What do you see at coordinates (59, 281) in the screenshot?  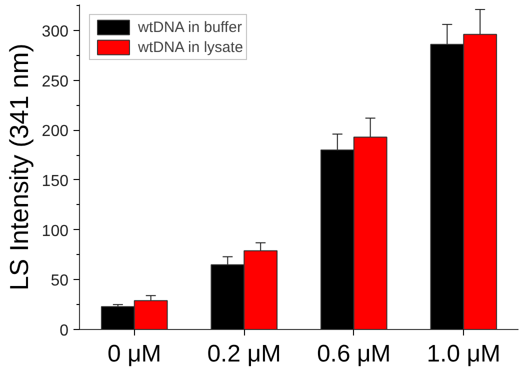 I see `y-tick-label: 50` at bounding box center [59, 281].